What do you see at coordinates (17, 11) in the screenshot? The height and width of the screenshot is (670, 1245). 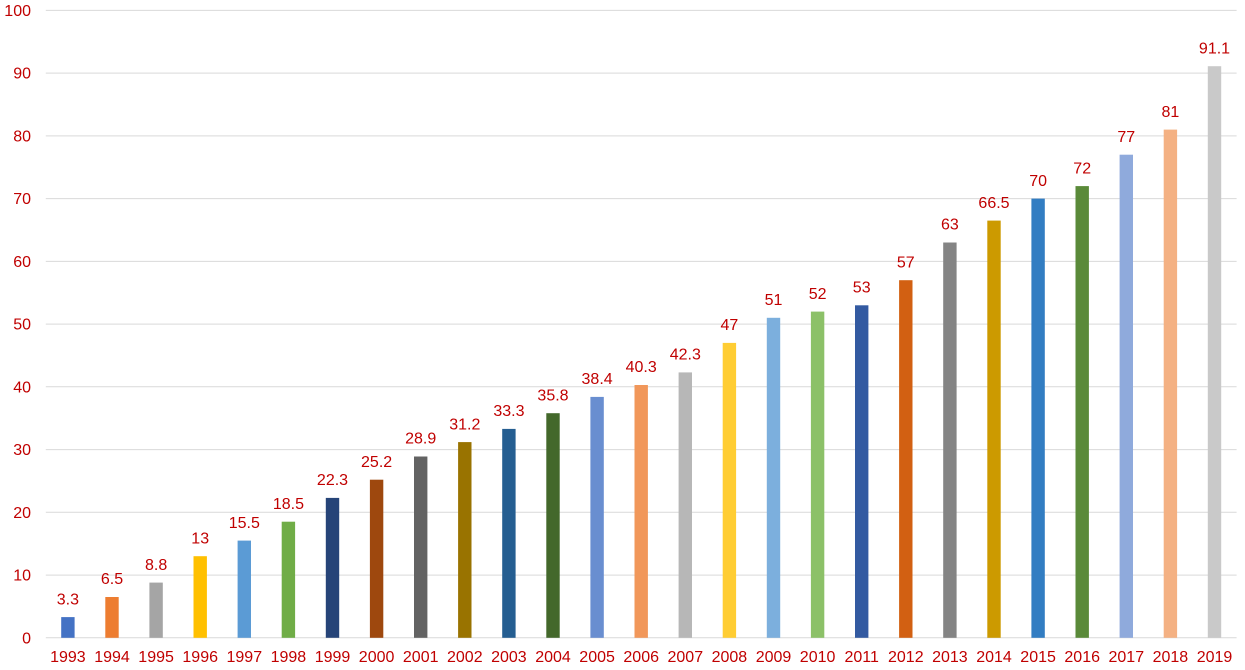 I see `svg-text: 100` at bounding box center [17, 11].